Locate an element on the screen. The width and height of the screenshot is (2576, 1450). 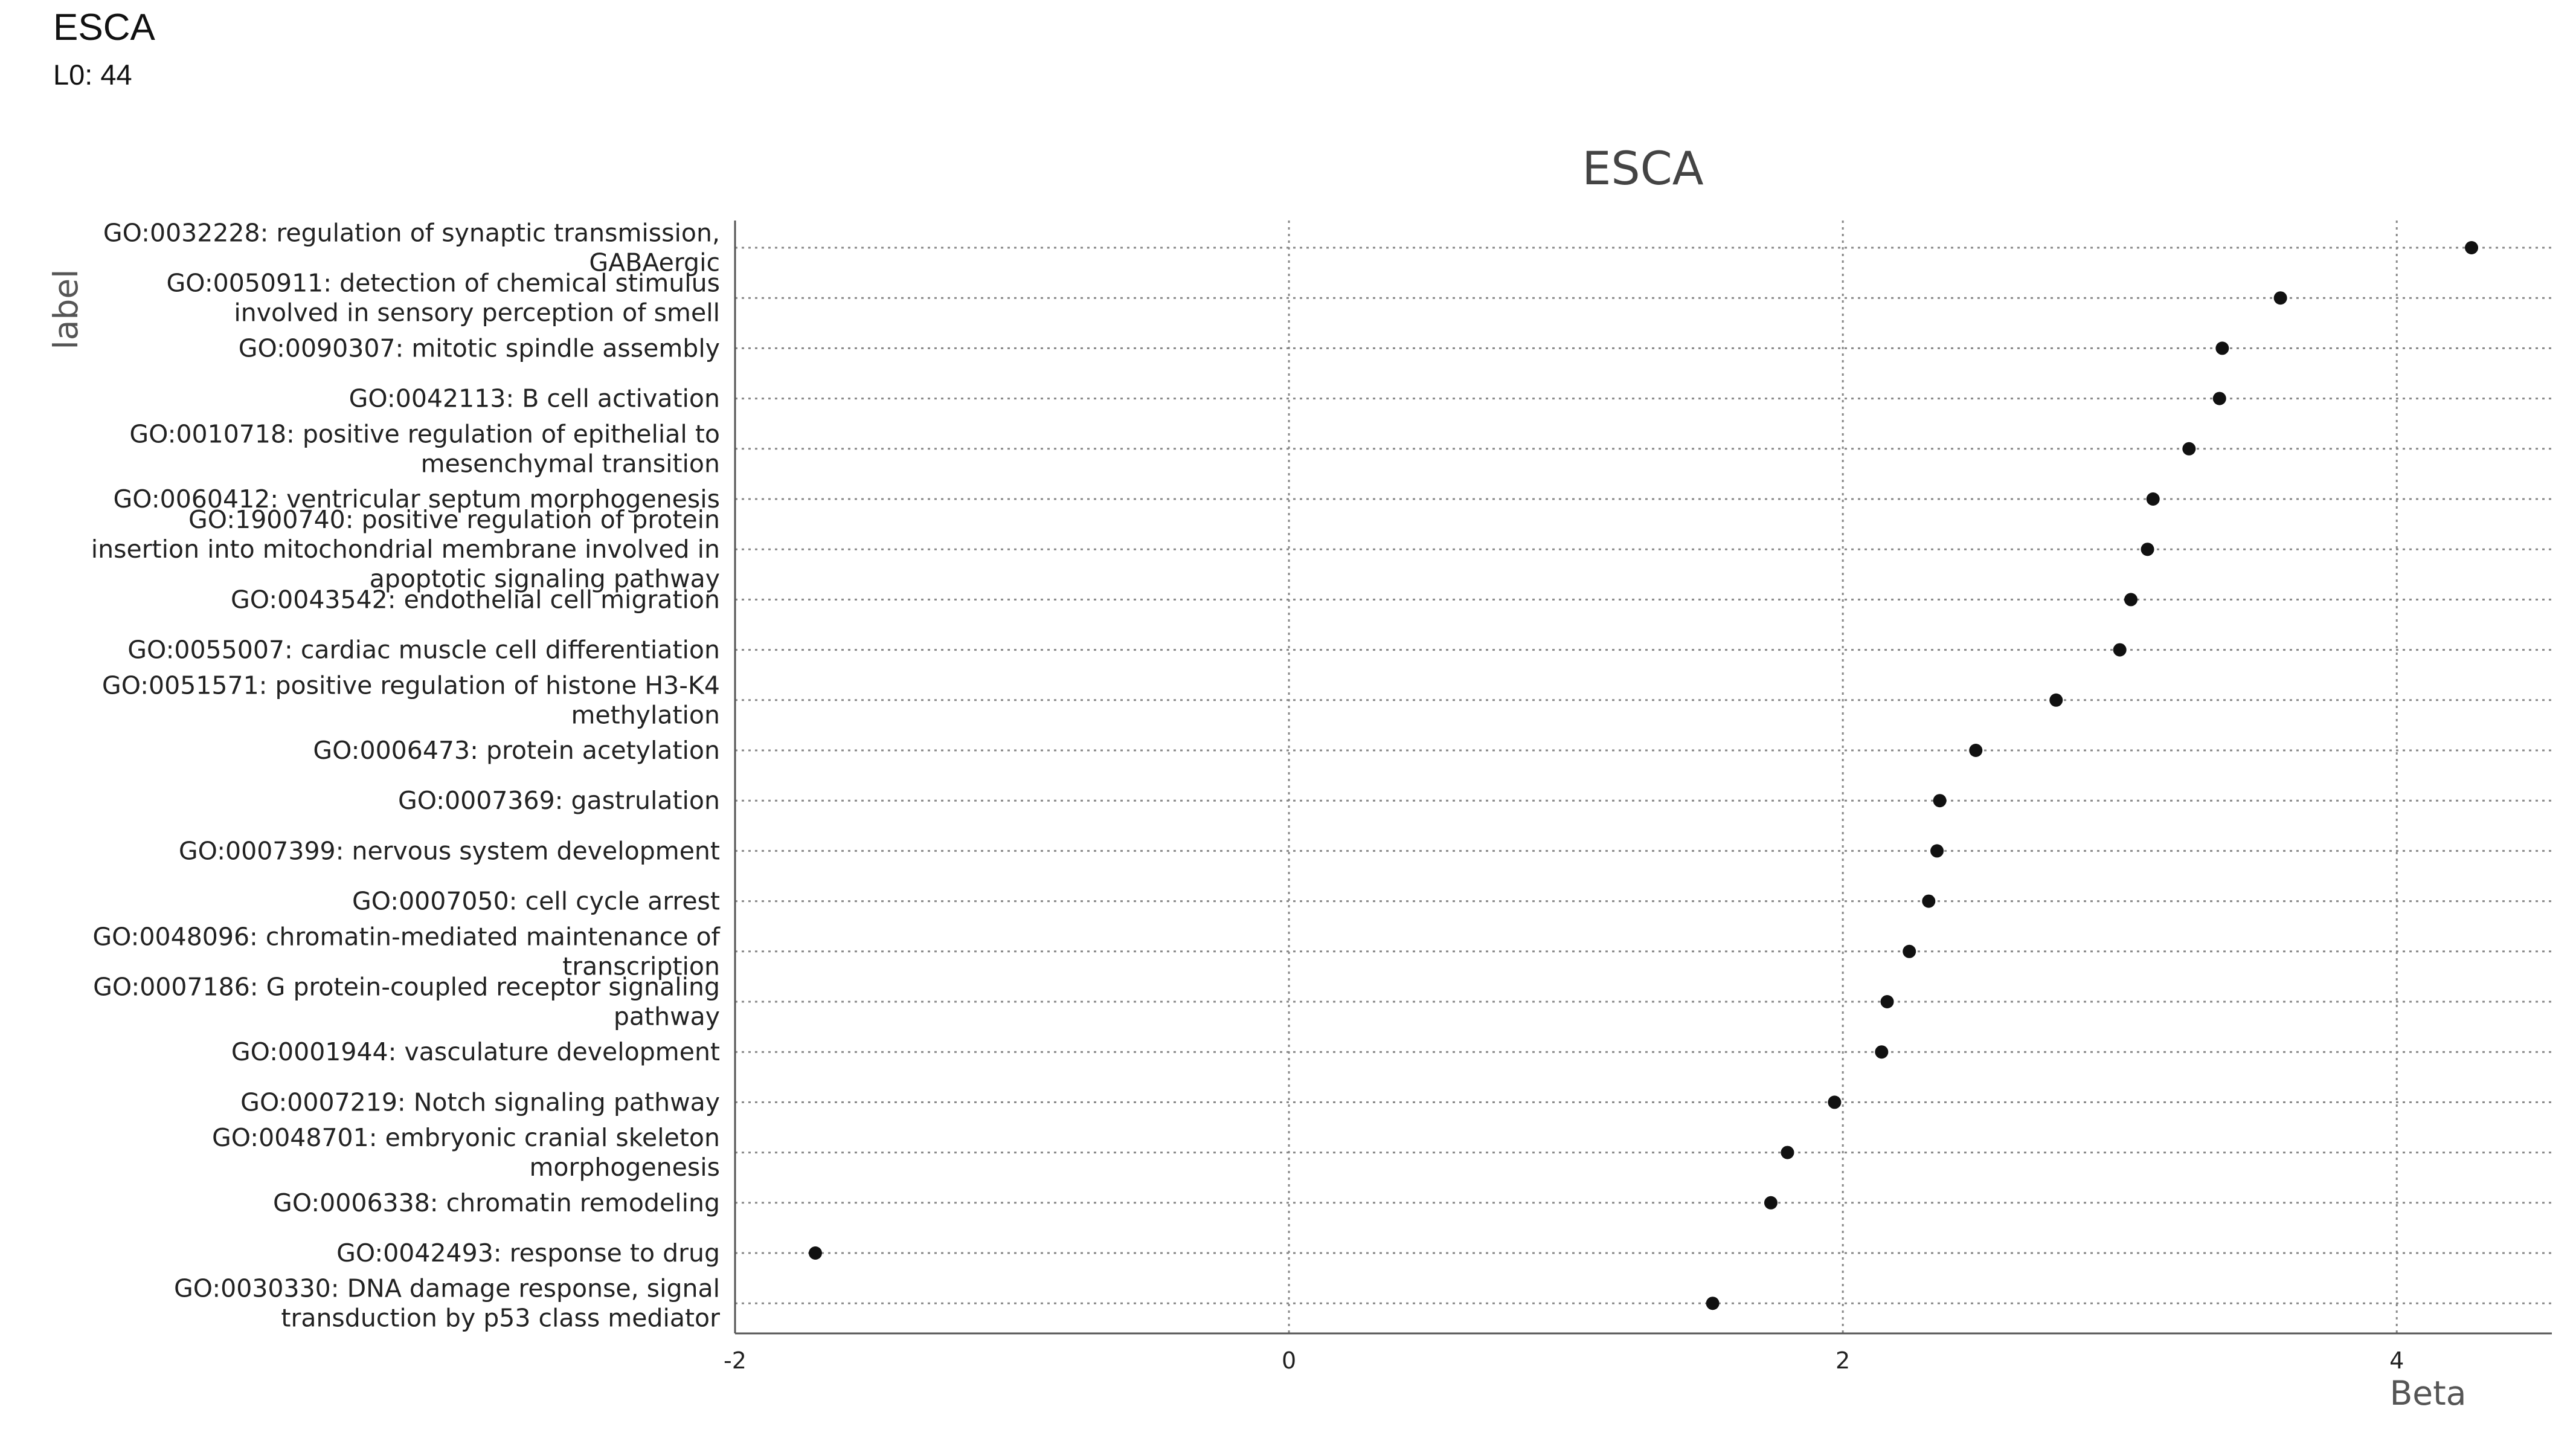
category-label: GO:0007219: Notch signaling pathway is located at coordinates (480, 1102).